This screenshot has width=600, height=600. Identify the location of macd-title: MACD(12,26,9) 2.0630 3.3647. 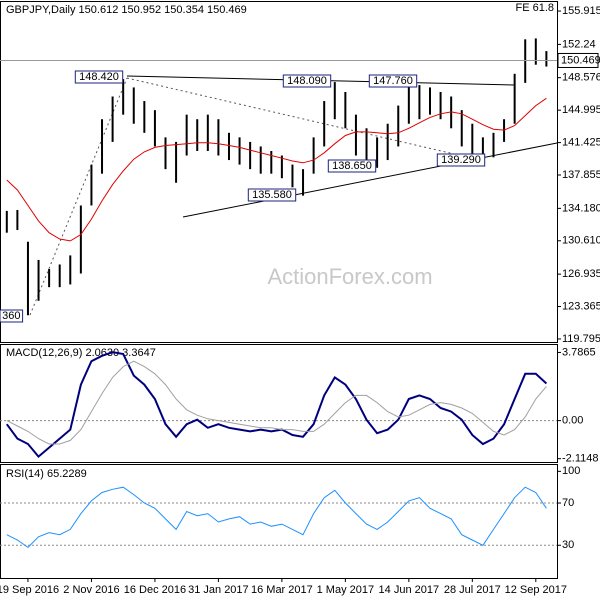
(81, 353).